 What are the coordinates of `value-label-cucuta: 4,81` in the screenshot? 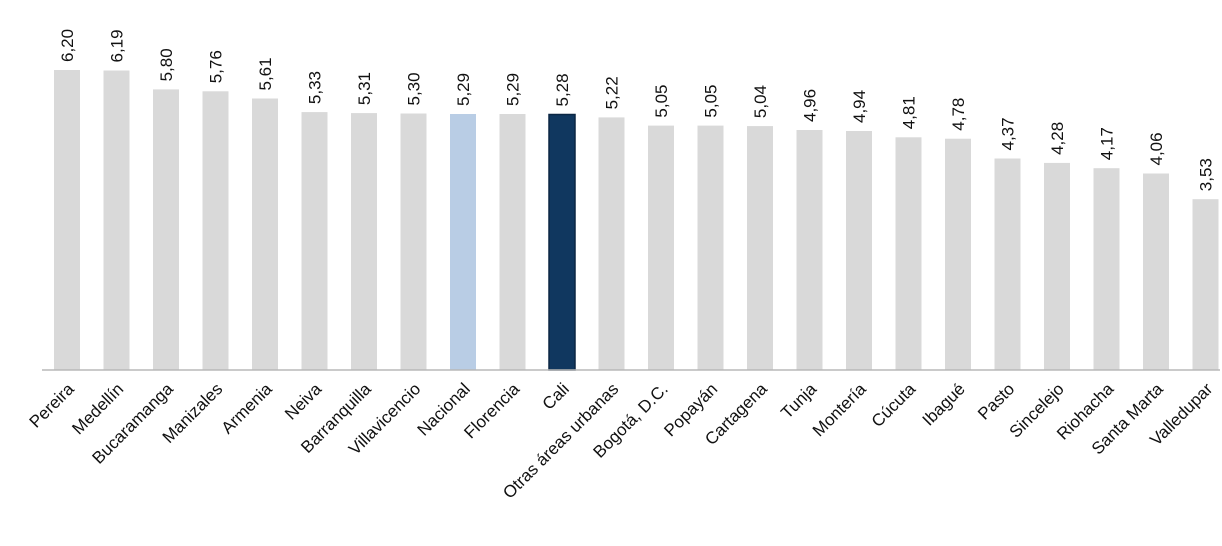 It's located at (909, 112).